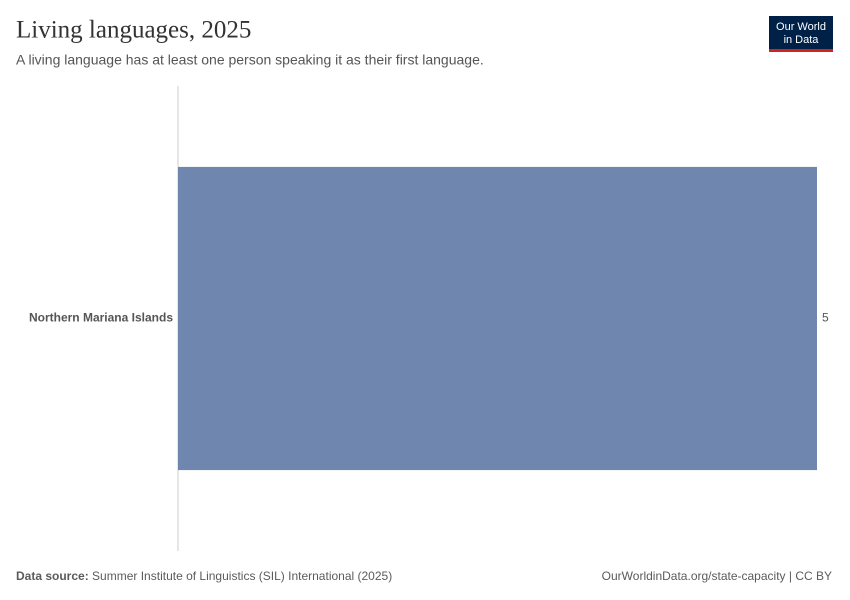 This screenshot has height=600, width=850. I want to click on value-label: 5, so click(825, 318).